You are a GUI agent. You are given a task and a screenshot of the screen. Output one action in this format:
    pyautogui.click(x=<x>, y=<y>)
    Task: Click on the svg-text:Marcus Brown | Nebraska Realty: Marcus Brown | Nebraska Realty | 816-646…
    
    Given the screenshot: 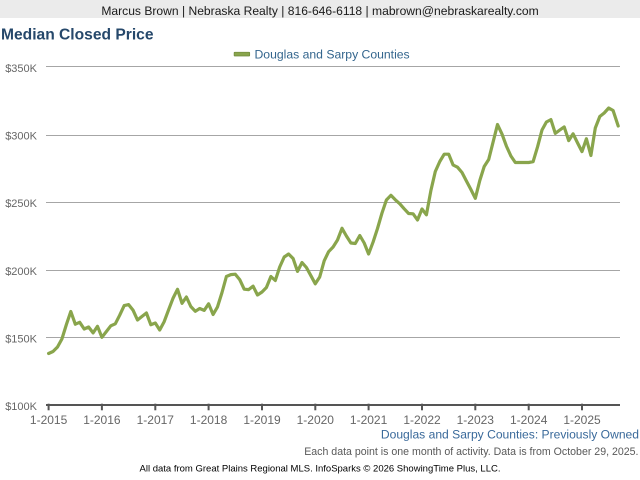 What is the action you would take?
    pyautogui.click(x=319, y=11)
    